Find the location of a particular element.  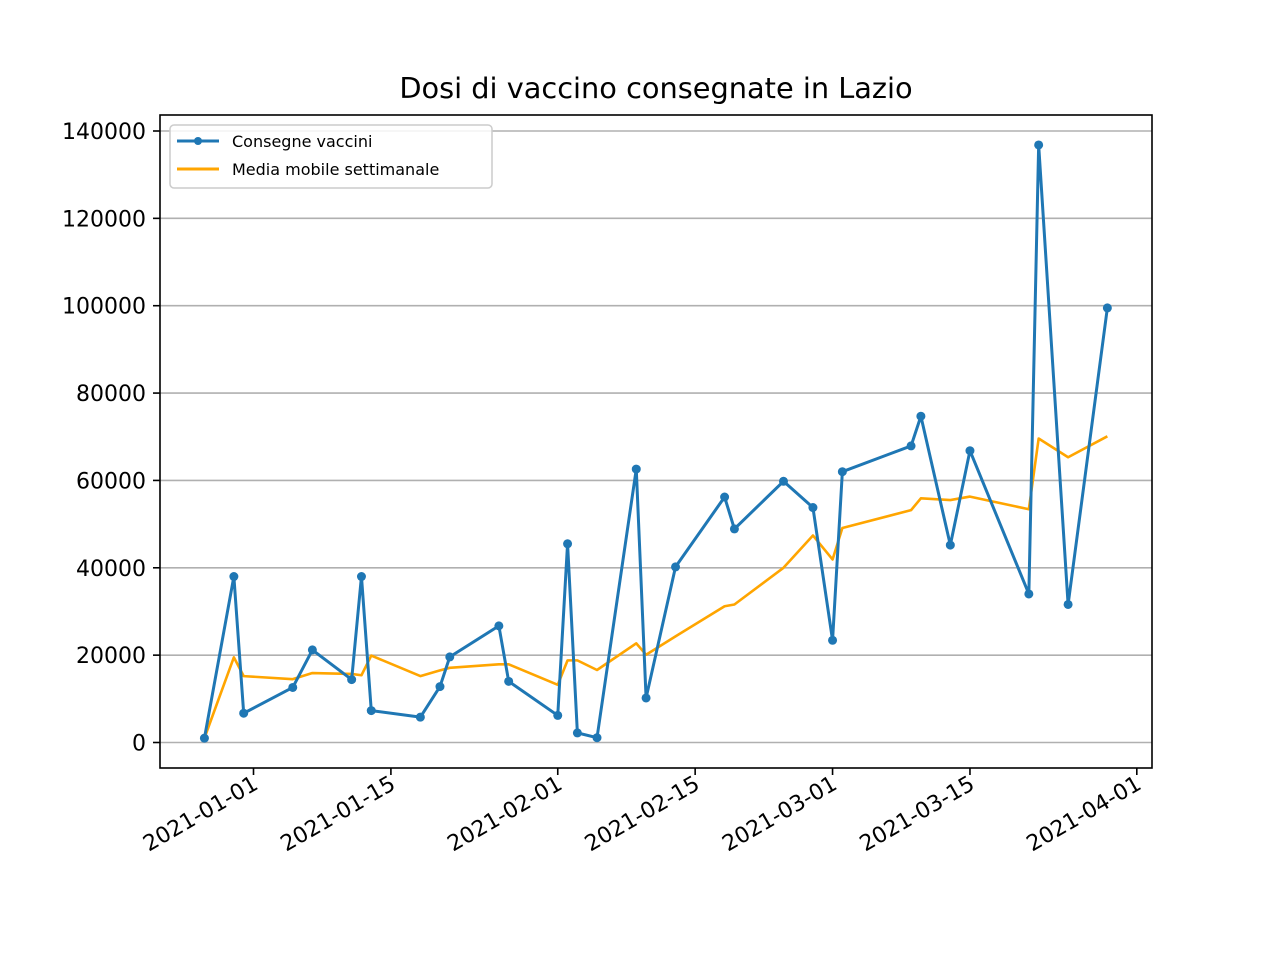

y-tick-label: 100000 is located at coordinates (104, 307).